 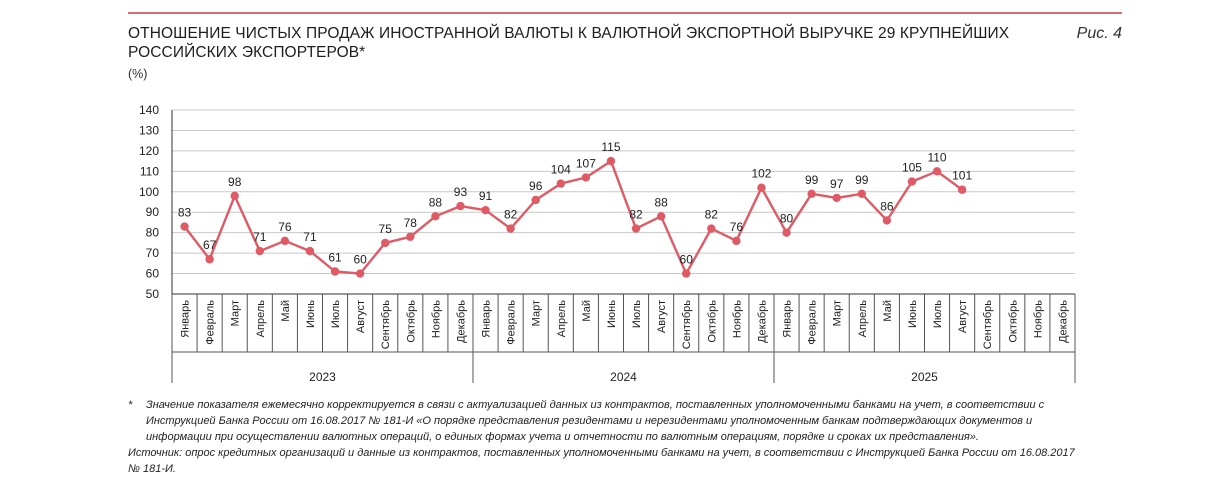 What do you see at coordinates (153, 274) in the screenshot?
I see `y-tick-label: 60` at bounding box center [153, 274].